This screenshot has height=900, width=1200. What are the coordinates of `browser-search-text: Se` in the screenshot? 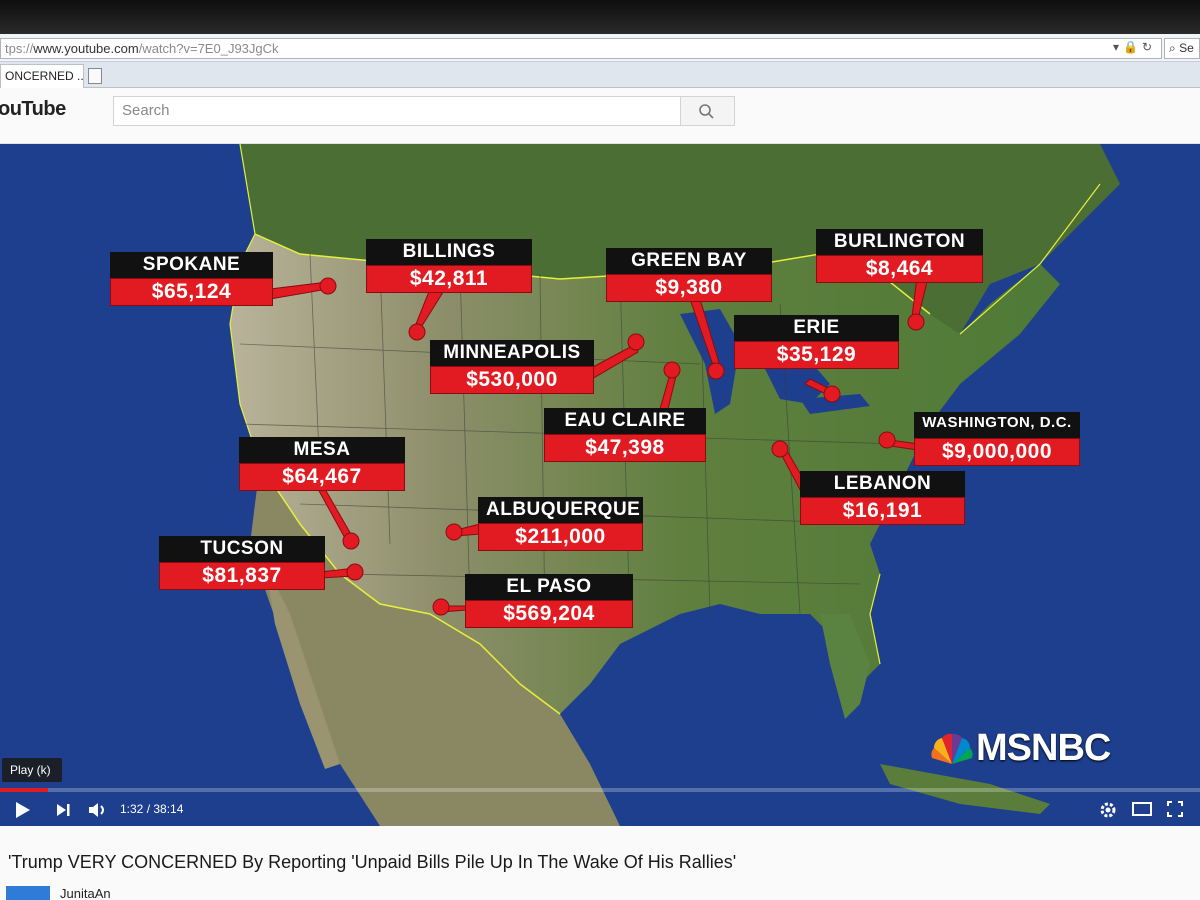 It's located at (1186, 48).